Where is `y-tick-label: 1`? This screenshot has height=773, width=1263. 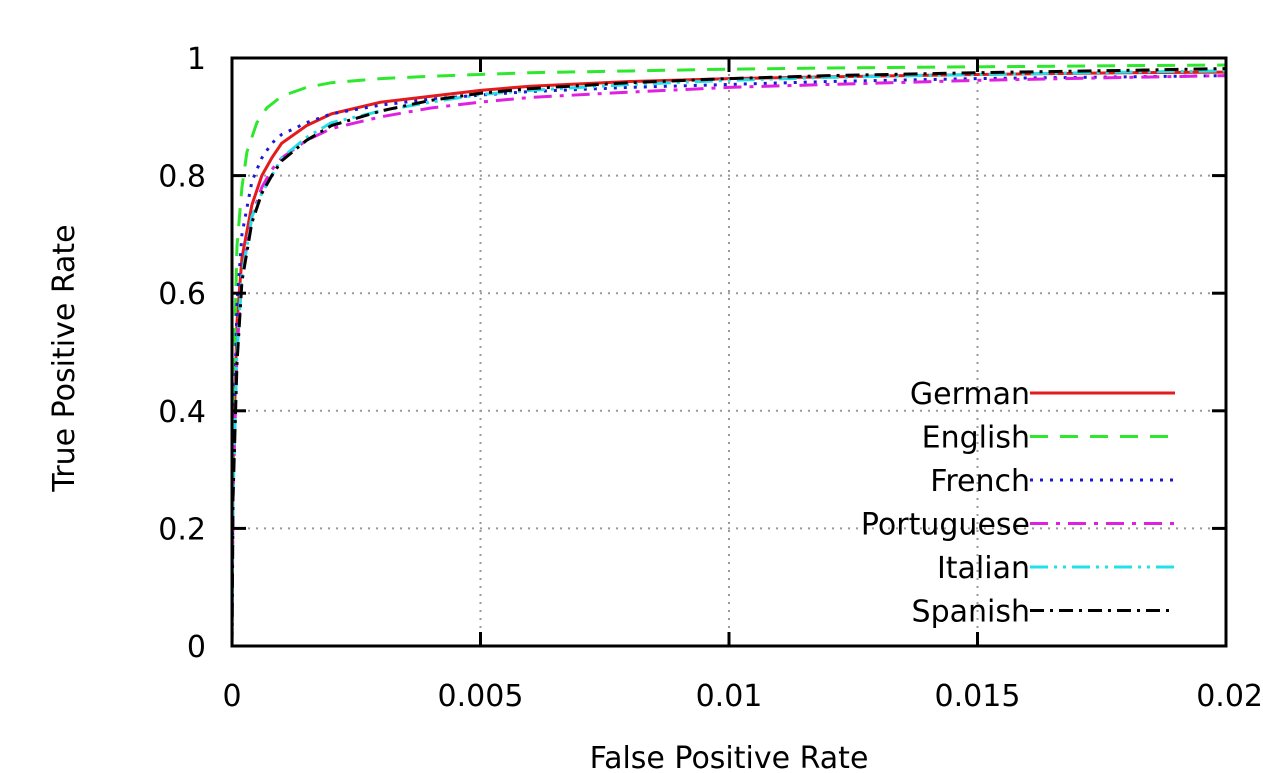 y-tick-label: 1 is located at coordinates (196, 59).